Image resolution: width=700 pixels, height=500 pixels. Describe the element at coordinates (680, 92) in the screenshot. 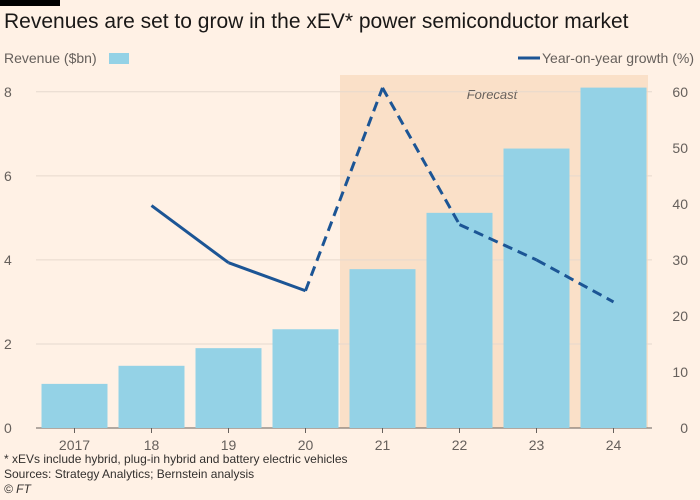

I see `right-tick-label: 60` at that location.